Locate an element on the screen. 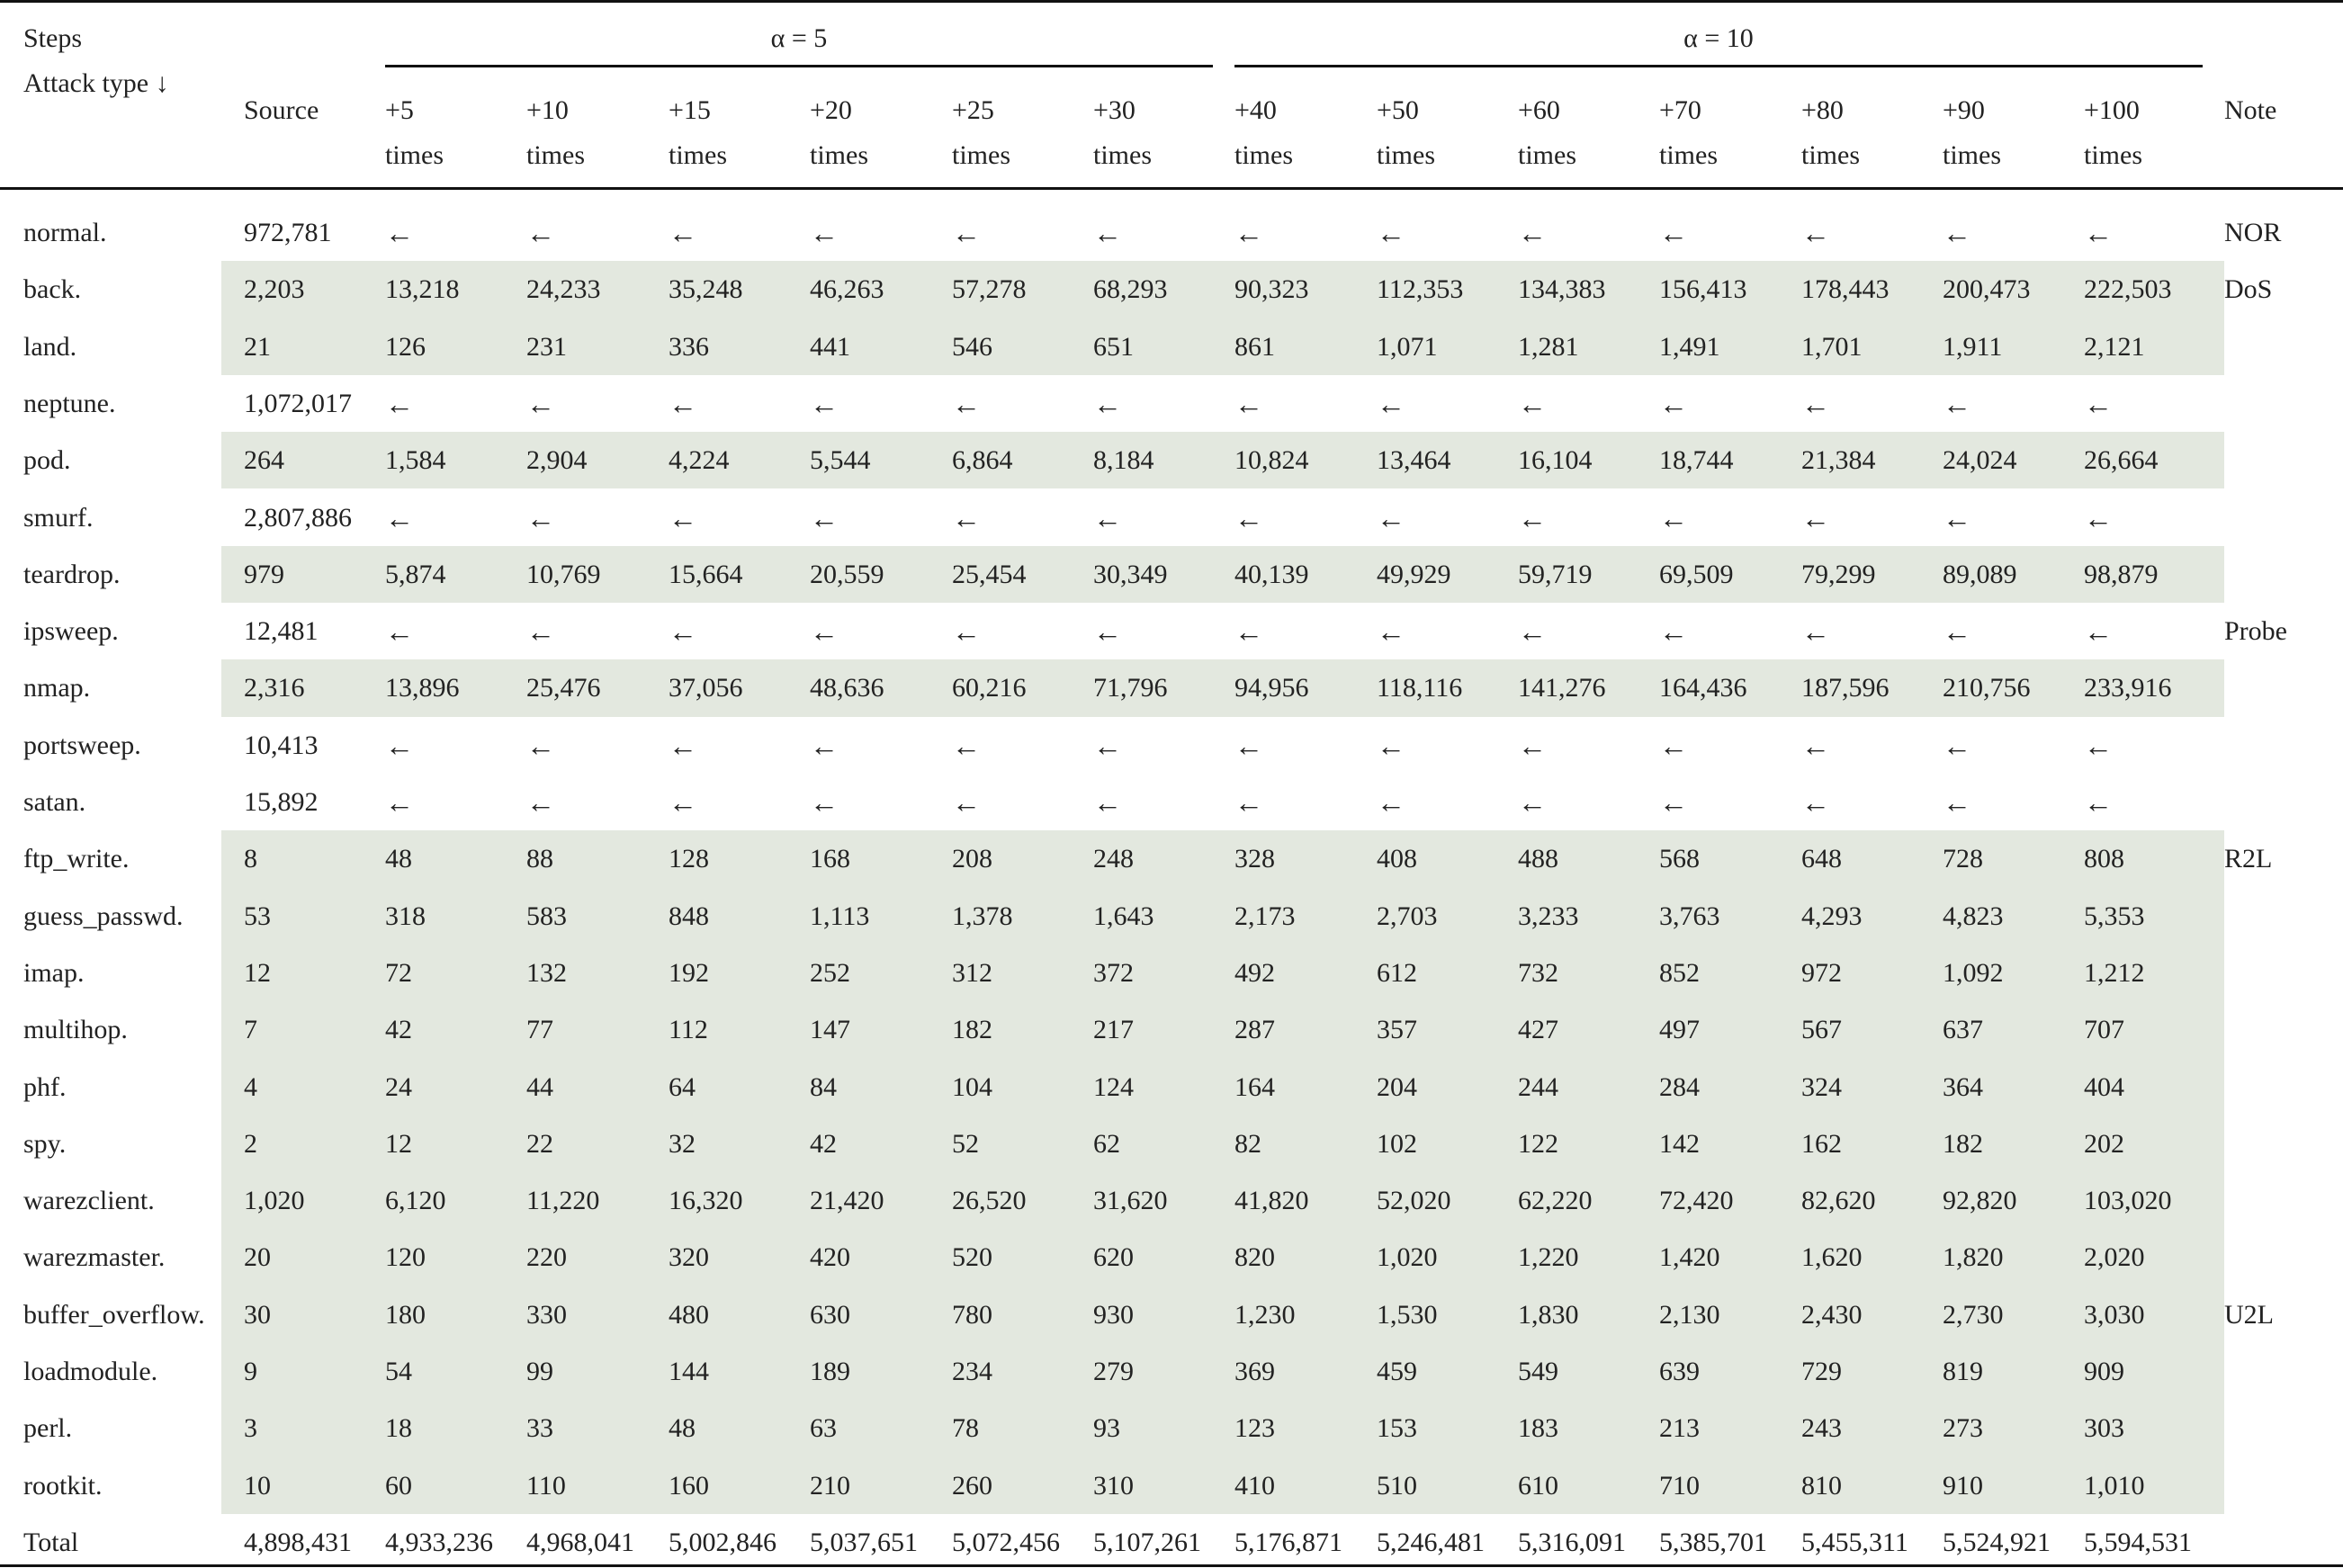  attack-type-cell: back. is located at coordinates (52, 289).